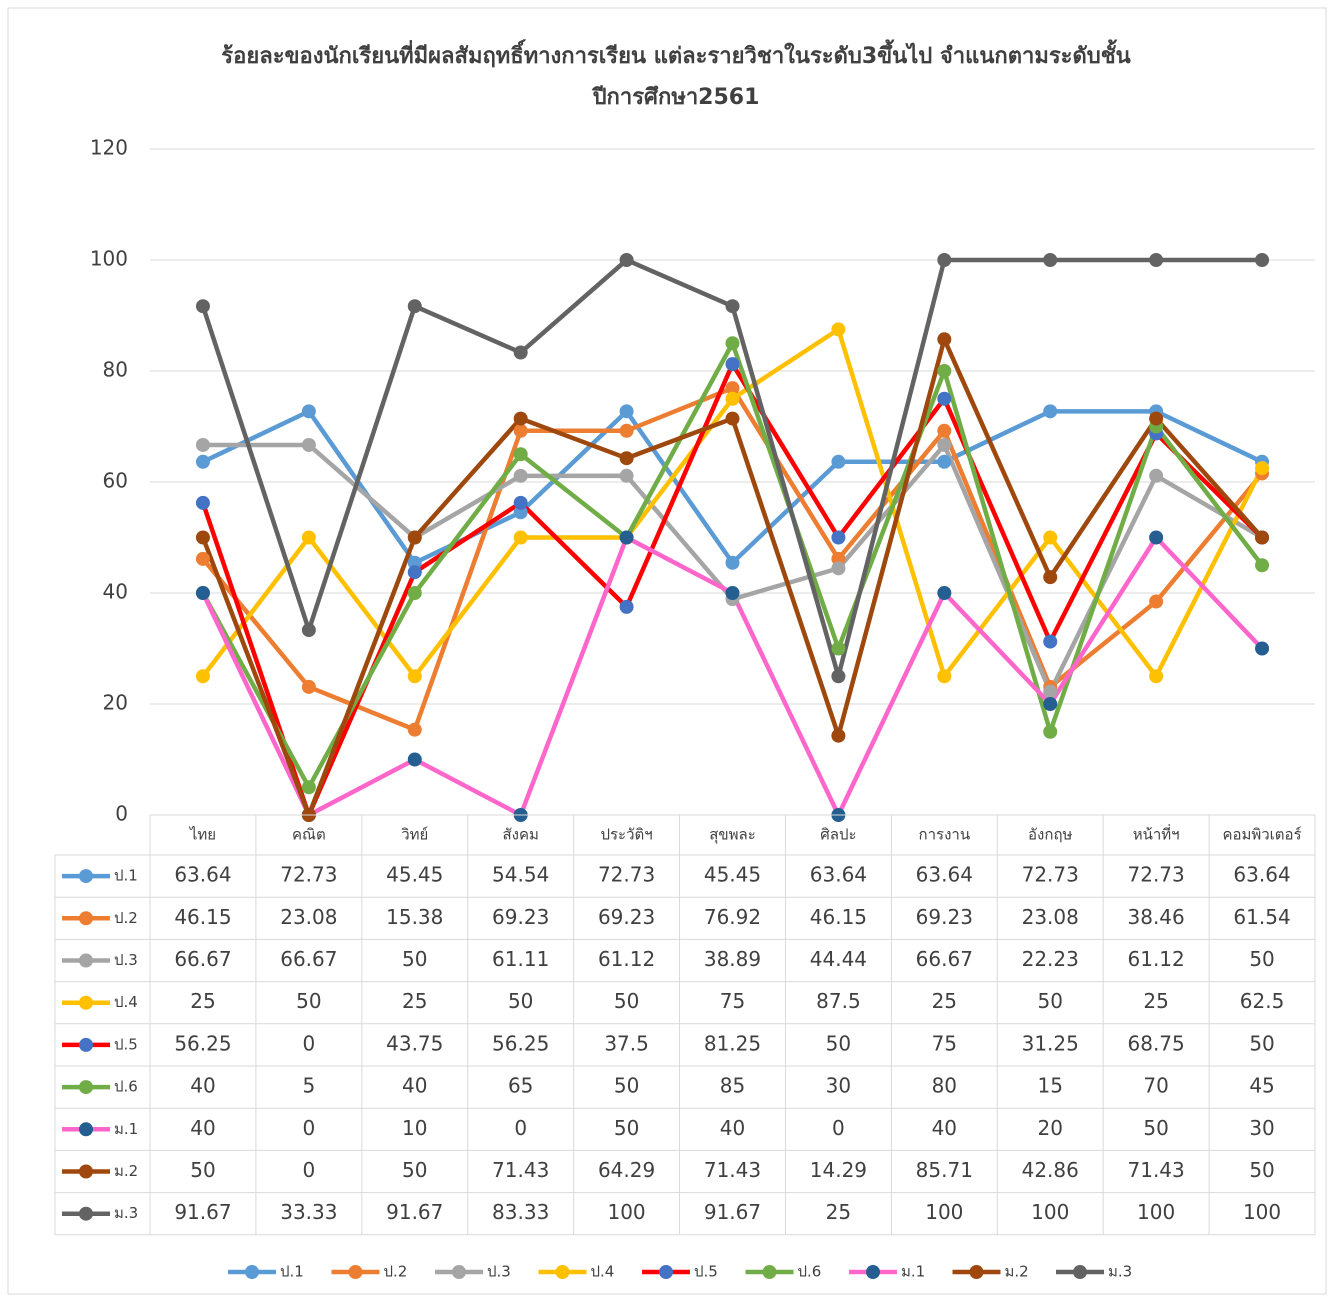 This screenshot has width=1334, height=1301. What do you see at coordinates (414, 1043) in the screenshot?
I see `table-value: 43.75` at bounding box center [414, 1043].